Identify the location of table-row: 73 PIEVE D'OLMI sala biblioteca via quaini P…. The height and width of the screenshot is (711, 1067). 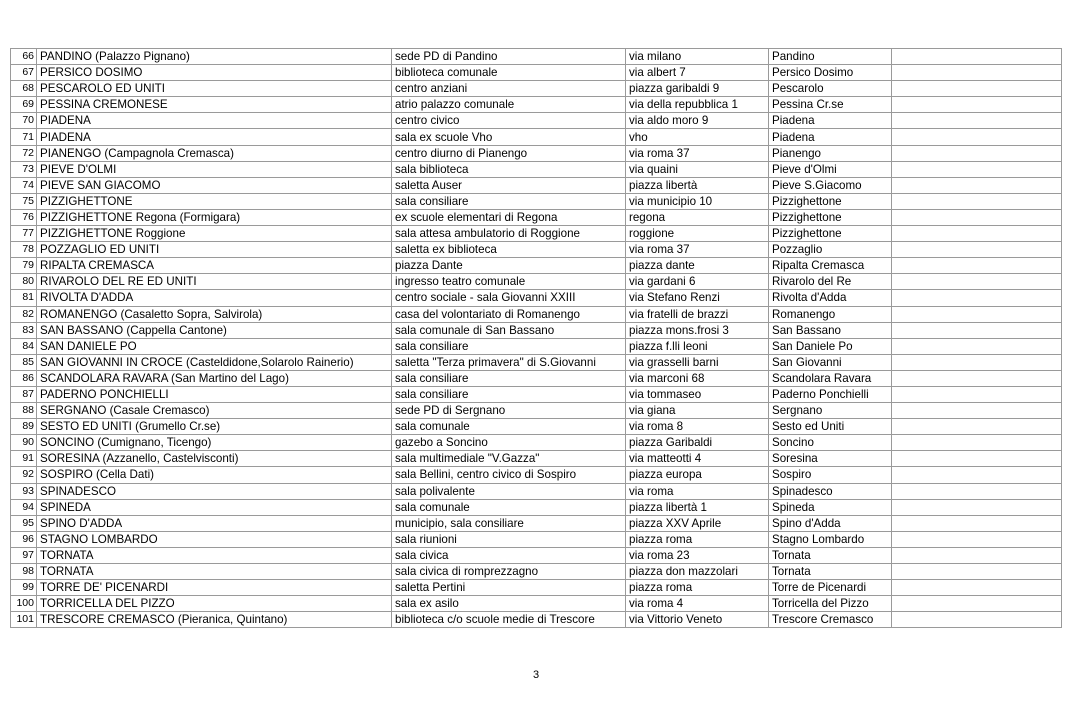
(536, 169).